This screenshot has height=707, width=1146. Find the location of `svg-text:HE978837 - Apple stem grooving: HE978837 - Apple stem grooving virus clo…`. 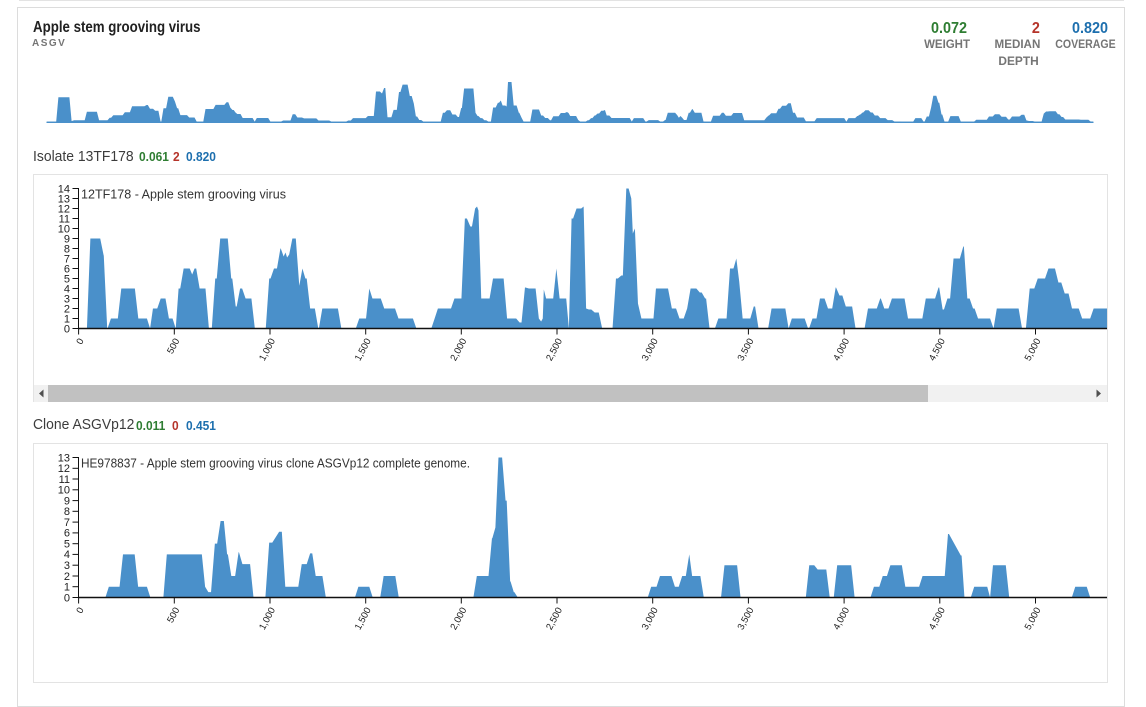

svg-text:HE978837 - Apple stem grooving: HE978837 - Apple stem grooving virus clo… is located at coordinates (275, 464).